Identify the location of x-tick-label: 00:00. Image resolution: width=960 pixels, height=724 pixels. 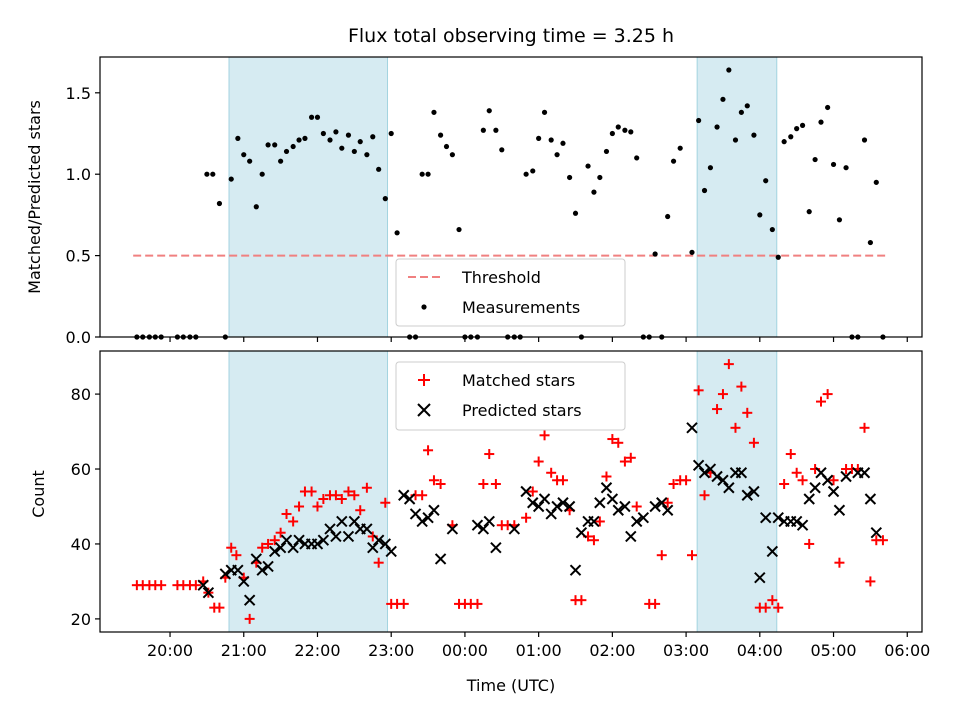
(465, 650).